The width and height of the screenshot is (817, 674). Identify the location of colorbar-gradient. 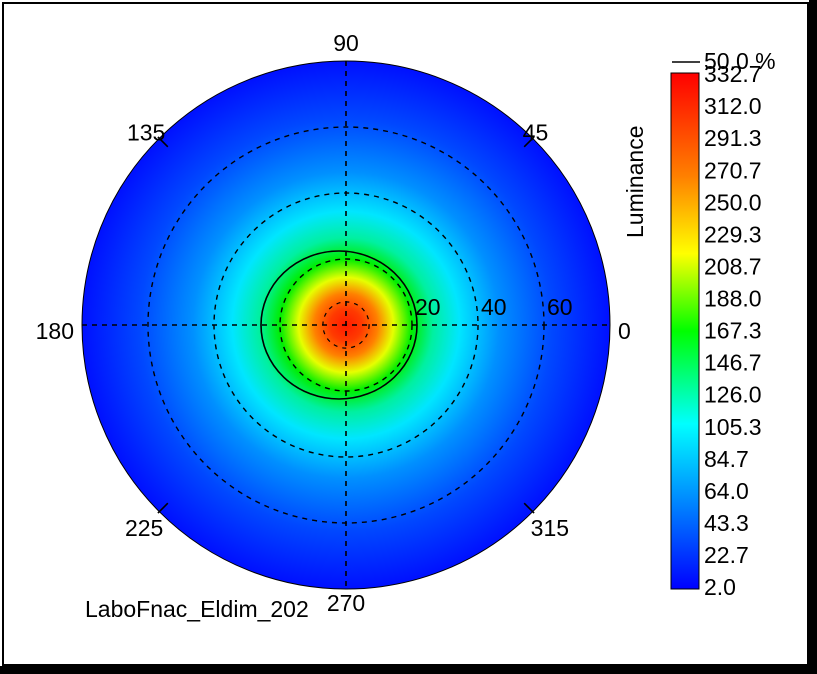
(685, 331).